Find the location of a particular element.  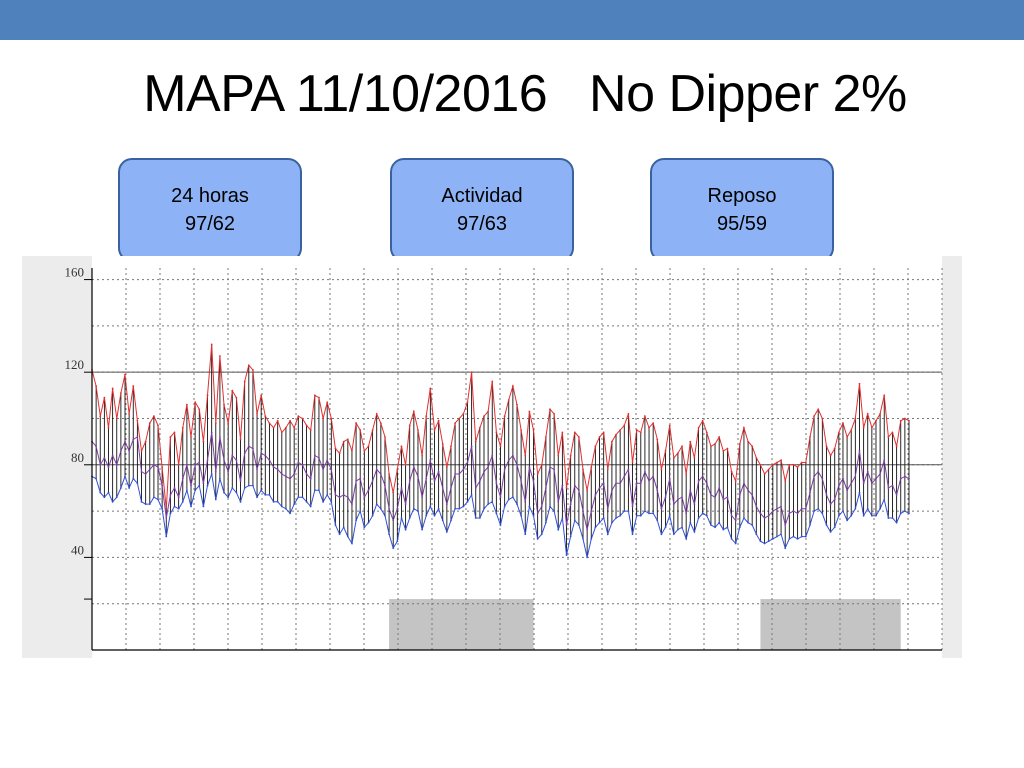

stat-label: Reposo is located at coordinates (742, 196).